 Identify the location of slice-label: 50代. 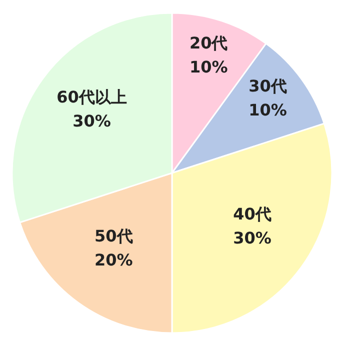
(113, 236).